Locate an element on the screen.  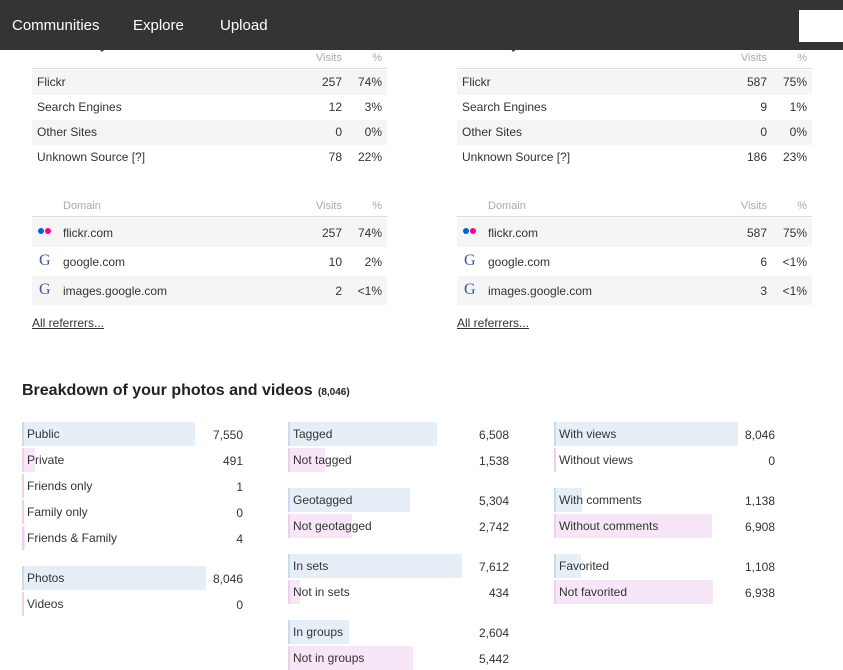
domain-percent: 75% is located at coordinates (632, 233).